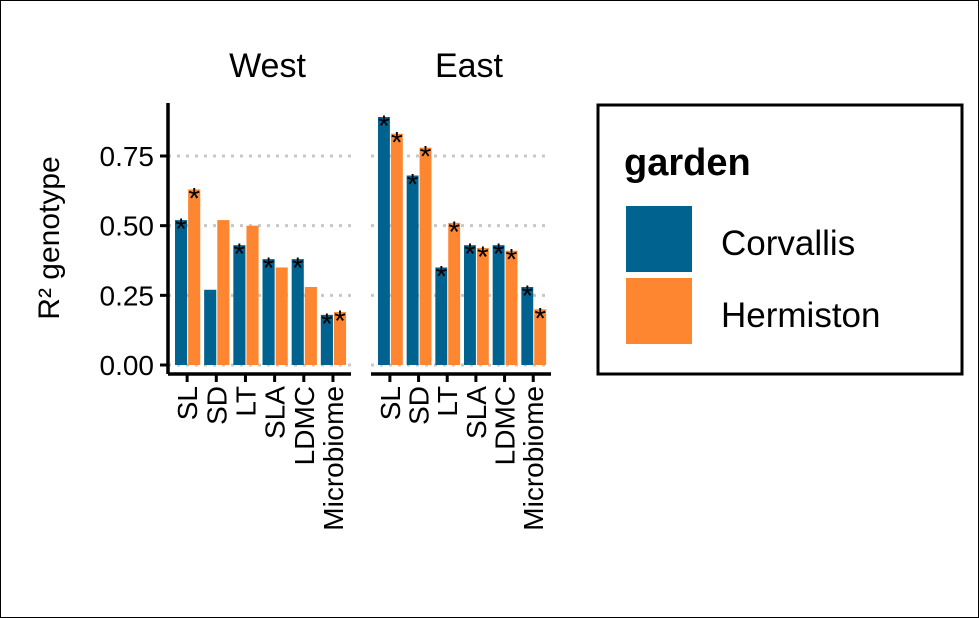 This screenshot has width=979, height=618. I want to click on facet-title: East, so click(469, 66).